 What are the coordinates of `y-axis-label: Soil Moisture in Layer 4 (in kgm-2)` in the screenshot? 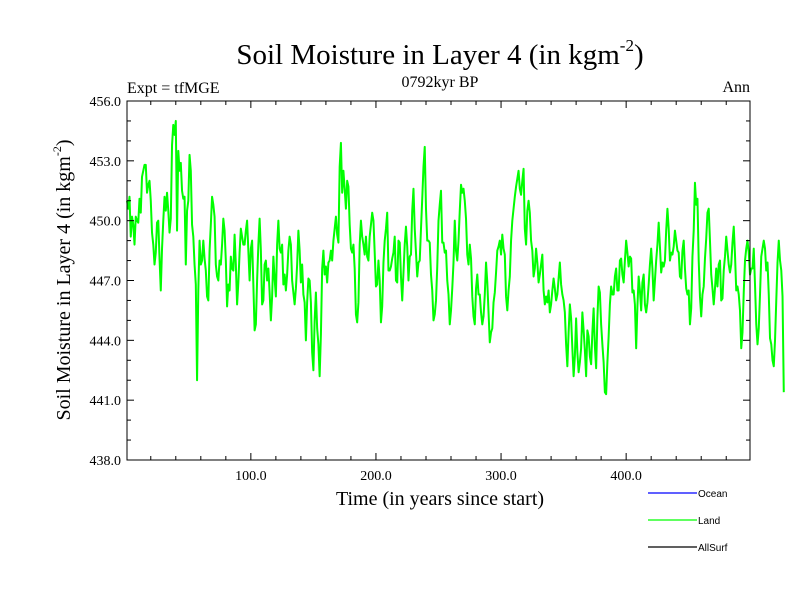 It's located at (62, 279).